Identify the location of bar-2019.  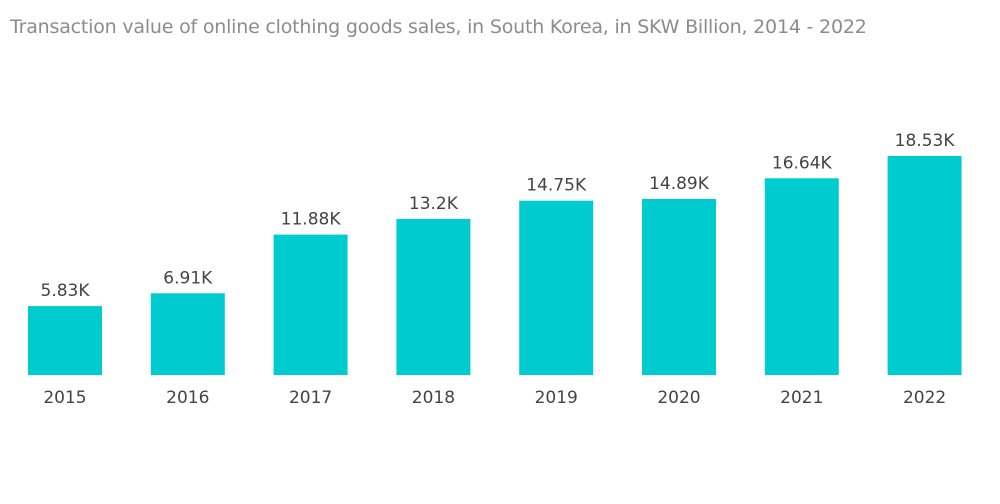
(556, 287).